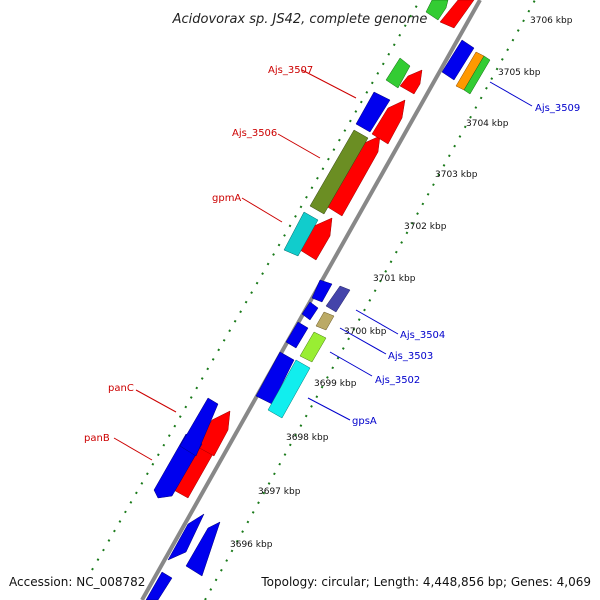  I want to click on gene-Ajs_3504-block, so click(338, 299).